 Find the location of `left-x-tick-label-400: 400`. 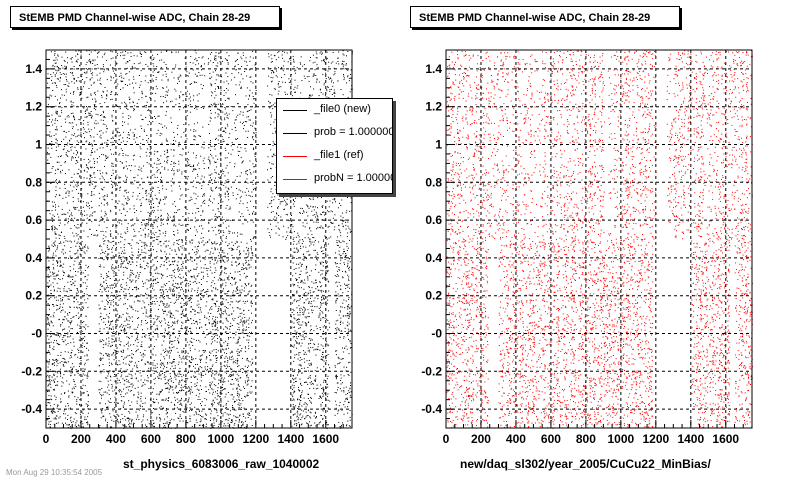

left-x-tick-label-400: 400 is located at coordinates (116, 439).